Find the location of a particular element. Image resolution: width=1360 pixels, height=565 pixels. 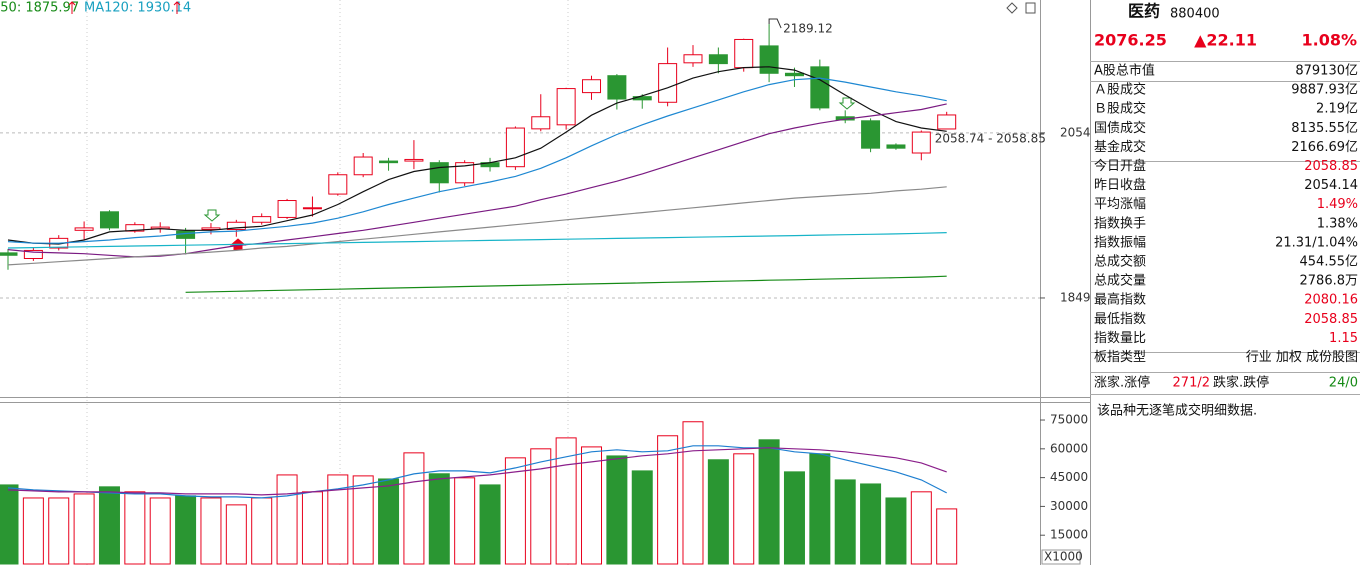

stat-label: 总成交额 is located at coordinates (1120, 262).